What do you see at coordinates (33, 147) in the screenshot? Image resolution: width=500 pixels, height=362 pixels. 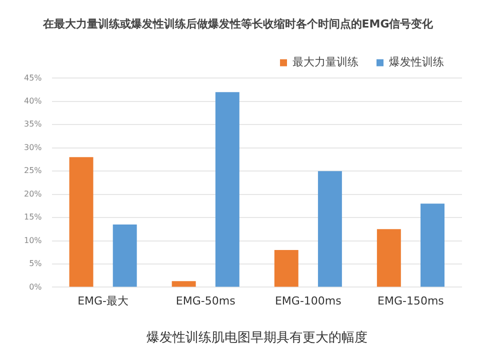 I see `y-tick-label: 30%` at bounding box center [33, 147].